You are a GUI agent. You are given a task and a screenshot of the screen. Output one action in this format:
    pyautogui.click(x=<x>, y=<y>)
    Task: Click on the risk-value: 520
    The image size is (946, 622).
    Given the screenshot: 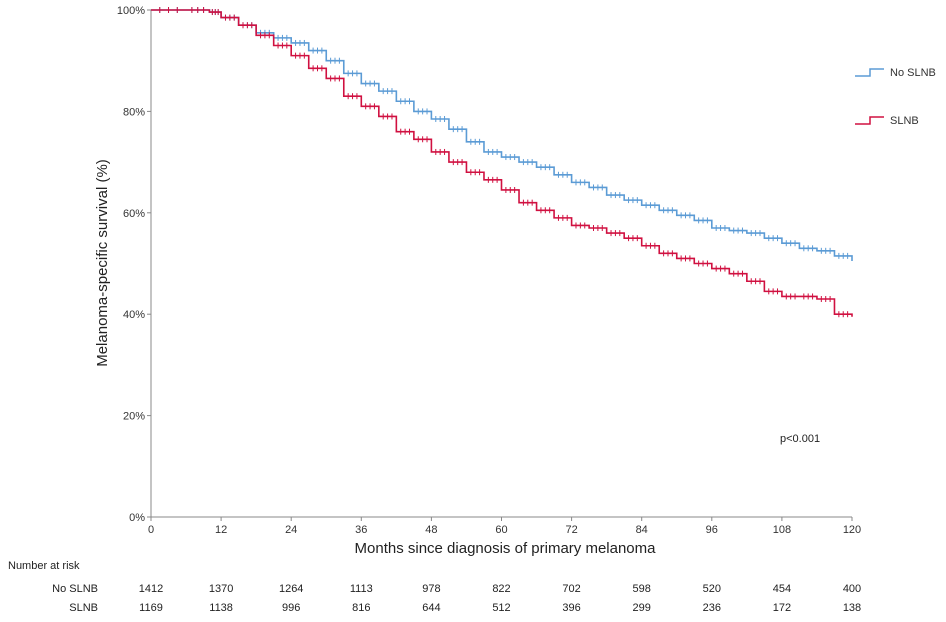 What is the action you would take?
    pyautogui.click(x=712, y=589)
    